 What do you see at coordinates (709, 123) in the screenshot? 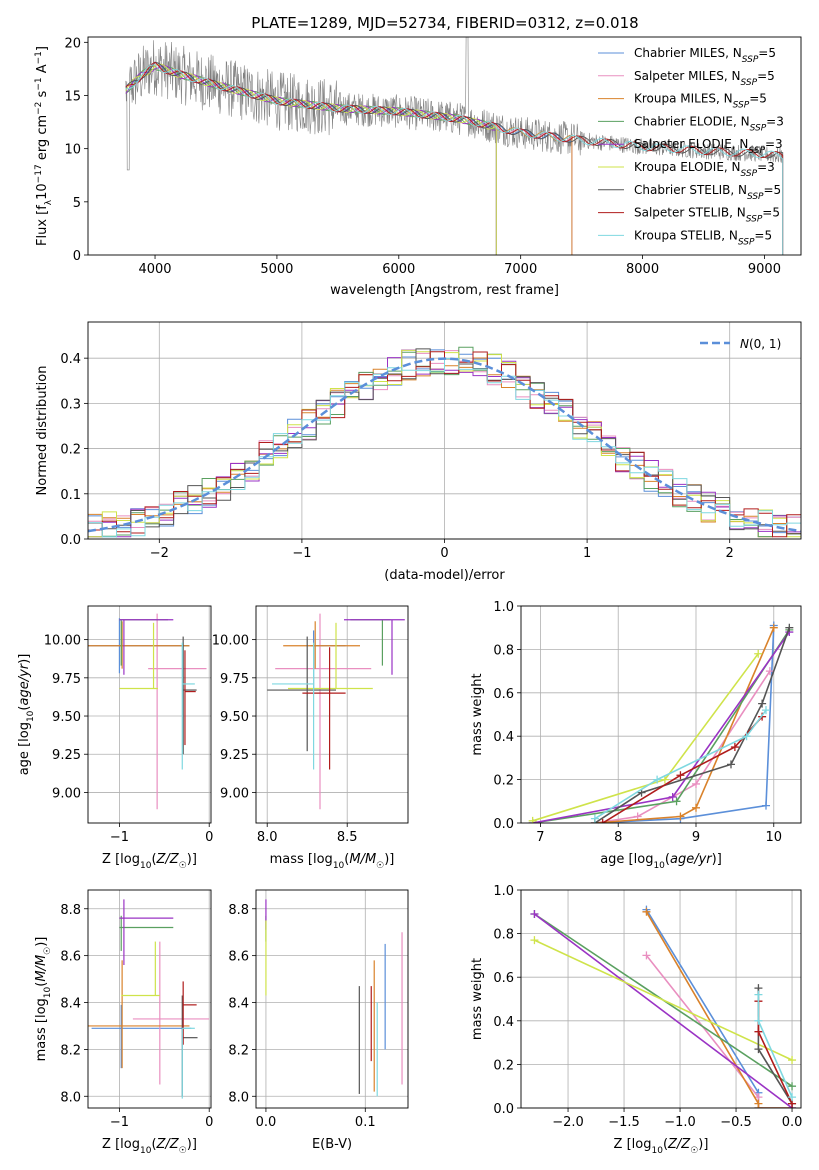
I see `legend-label: Chabrier ELODIE, NSSP=3` at bounding box center [709, 123].